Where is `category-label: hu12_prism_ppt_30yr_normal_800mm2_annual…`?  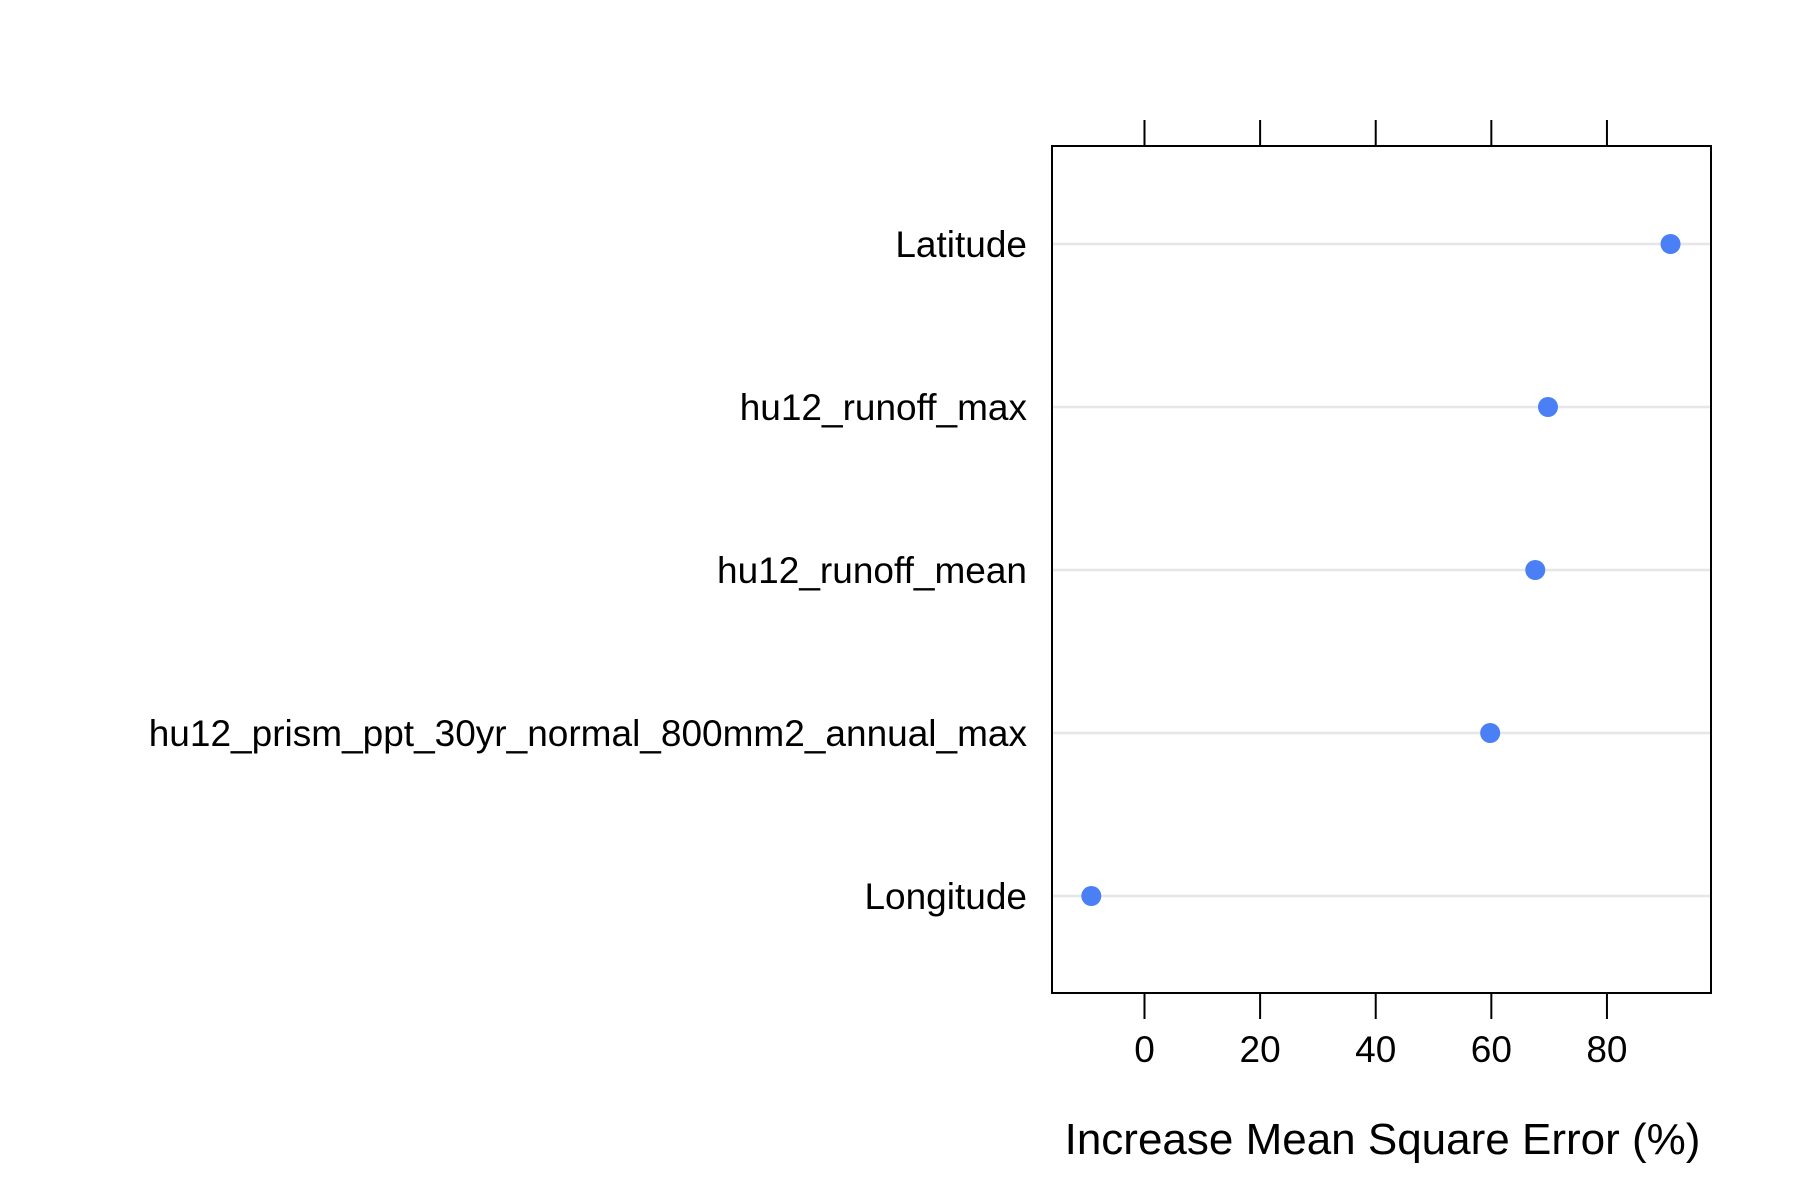
category-label: hu12_prism_ppt_30yr_normal_800mm2_annual… is located at coordinates (588, 733).